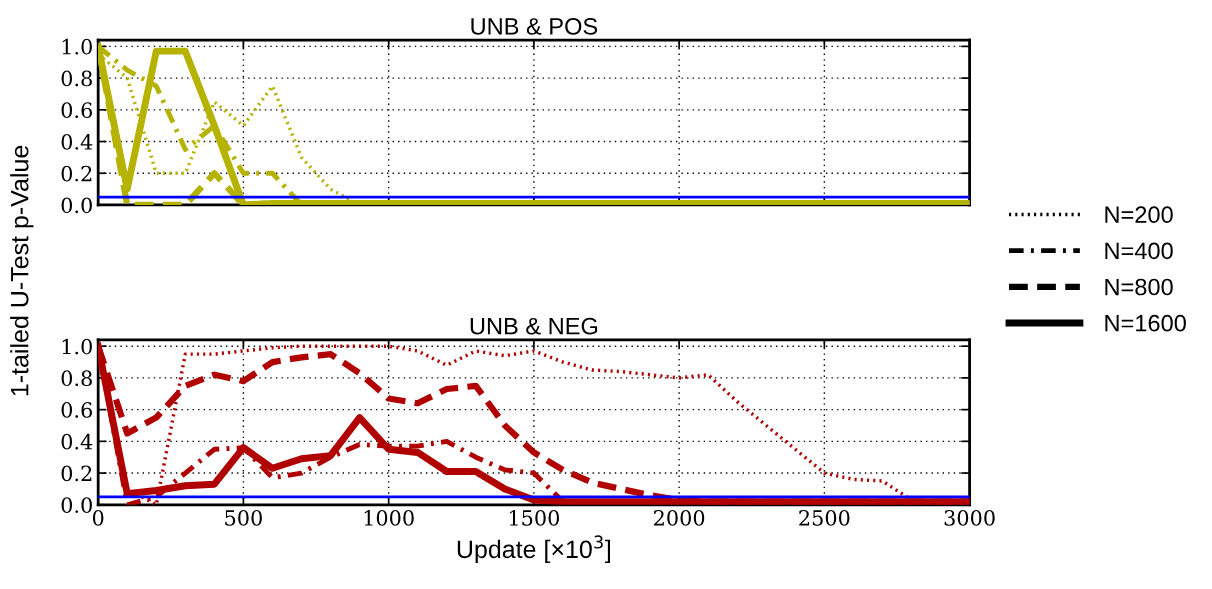 This screenshot has width=1212, height=589. Describe the element at coordinates (1139, 215) in the screenshot. I see `text: N=200` at that location.